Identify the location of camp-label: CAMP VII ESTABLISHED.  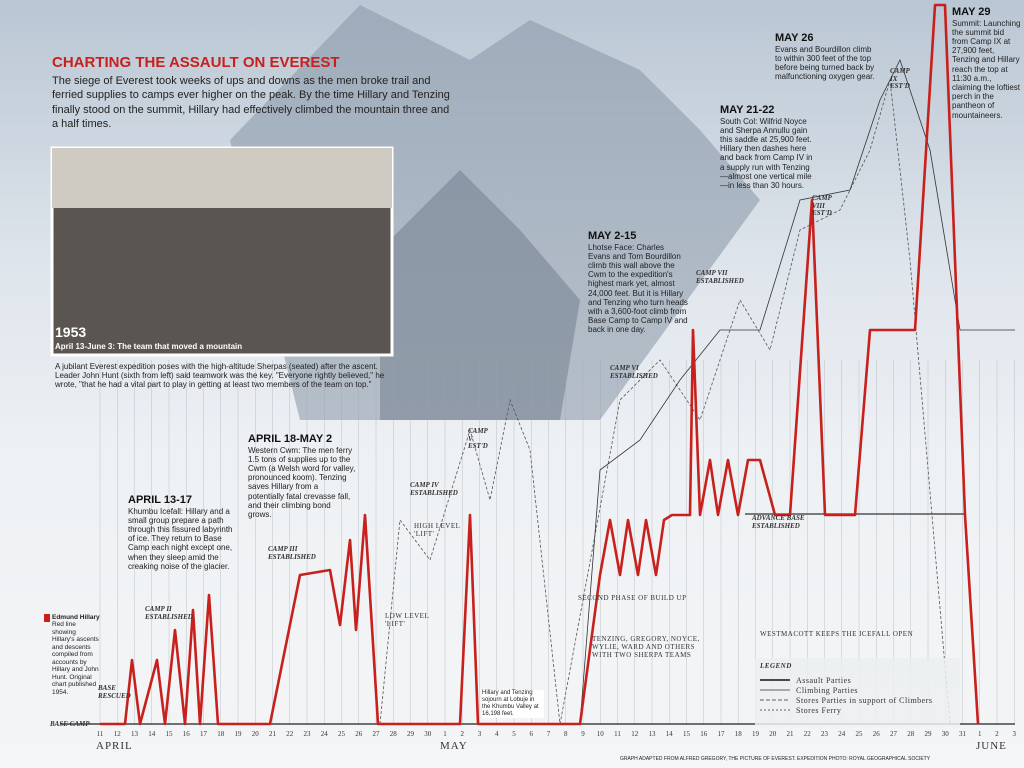
(720, 277).